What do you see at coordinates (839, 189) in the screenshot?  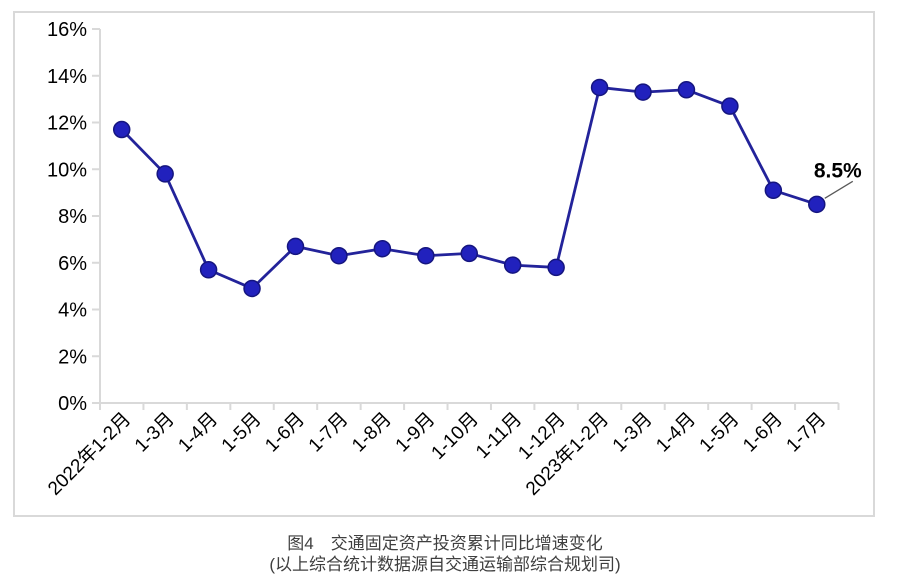 I see `annotation-leader-line` at bounding box center [839, 189].